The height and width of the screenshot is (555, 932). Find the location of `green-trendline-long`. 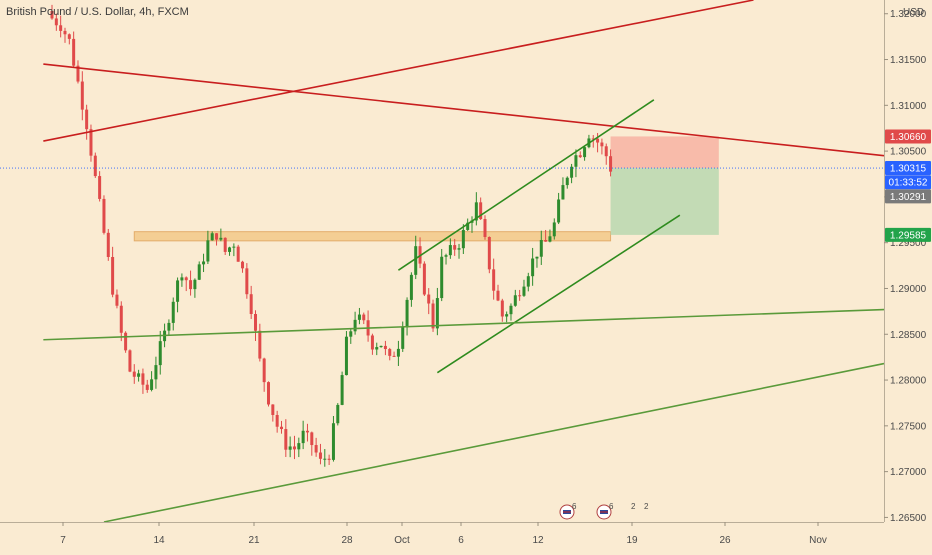

green-trendline-long is located at coordinates (464, 324).